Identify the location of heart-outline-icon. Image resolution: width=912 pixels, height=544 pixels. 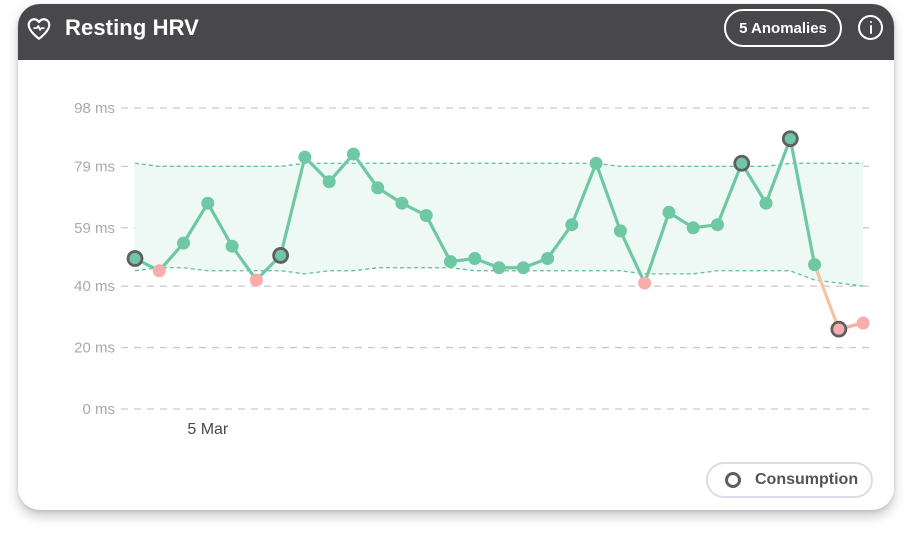
(39, 29).